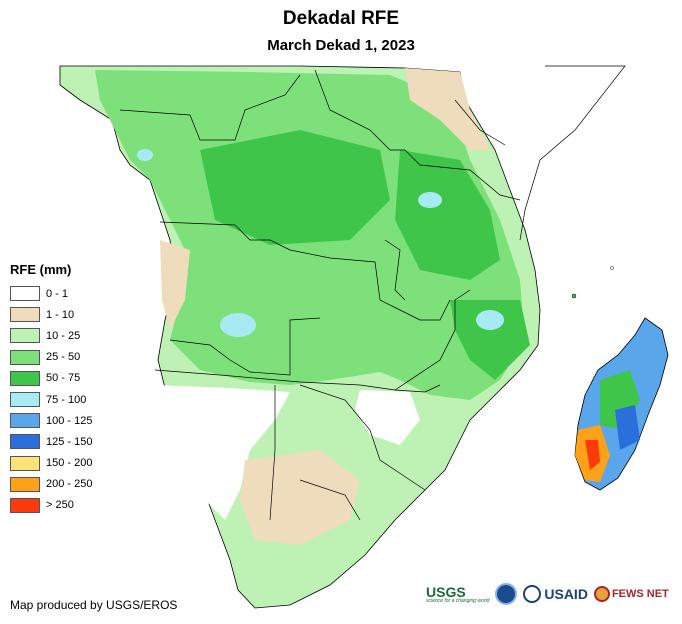 The height and width of the screenshot is (624, 682). Describe the element at coordinates (574, 296) in the screenshot. I see `comoros-islands` at that location.